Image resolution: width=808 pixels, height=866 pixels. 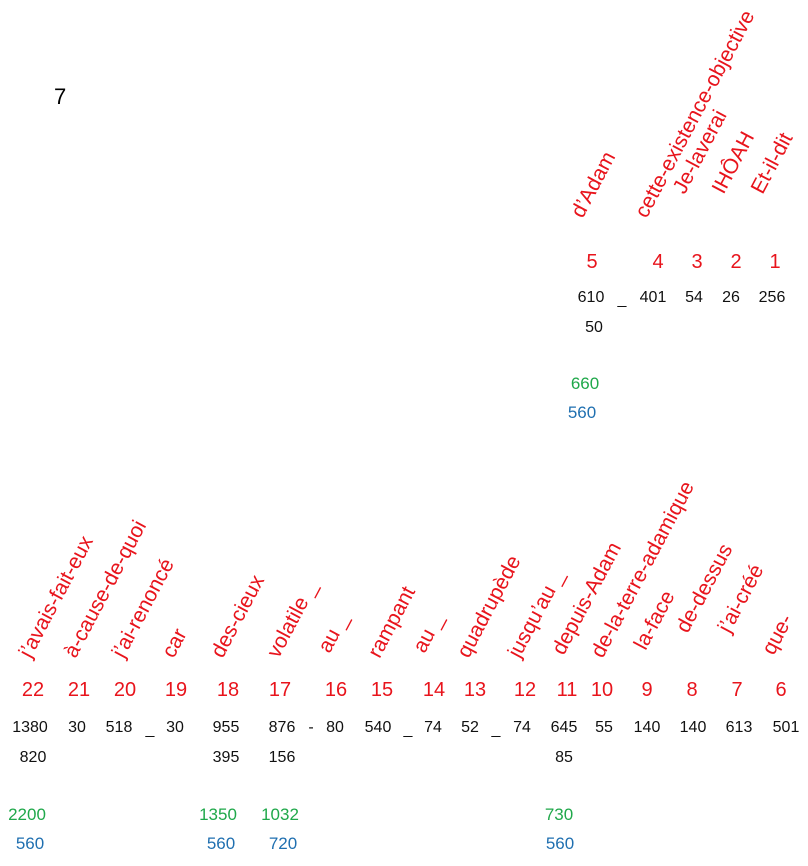 What do you see at coordinates (775, 262) in the screenshot?
I see `index-1: 1` at bounding box center [775, 262].